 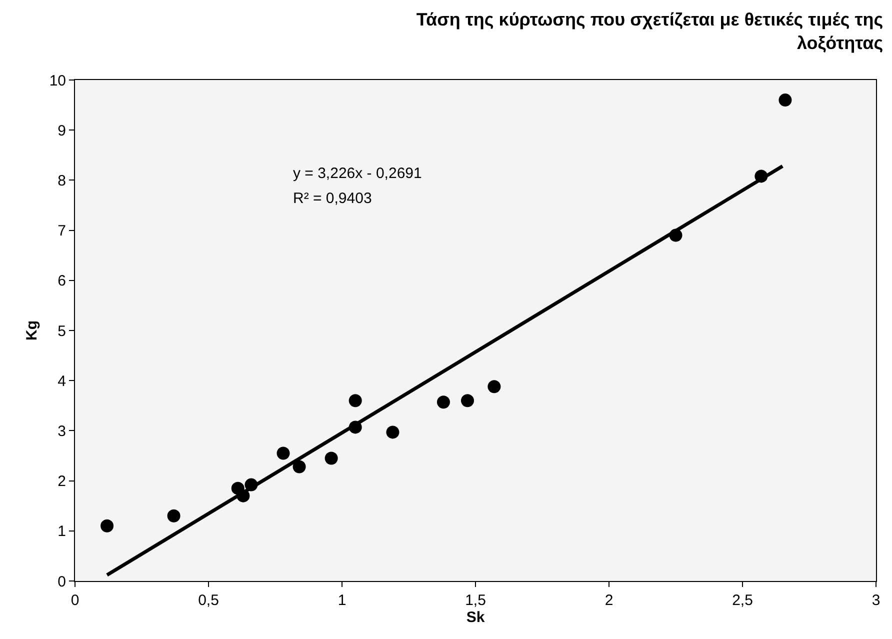 What do you see at coordinates (32, 330) in the screenshot?
I see `y-axis-title: Kg` at bounding box center [32, 330].